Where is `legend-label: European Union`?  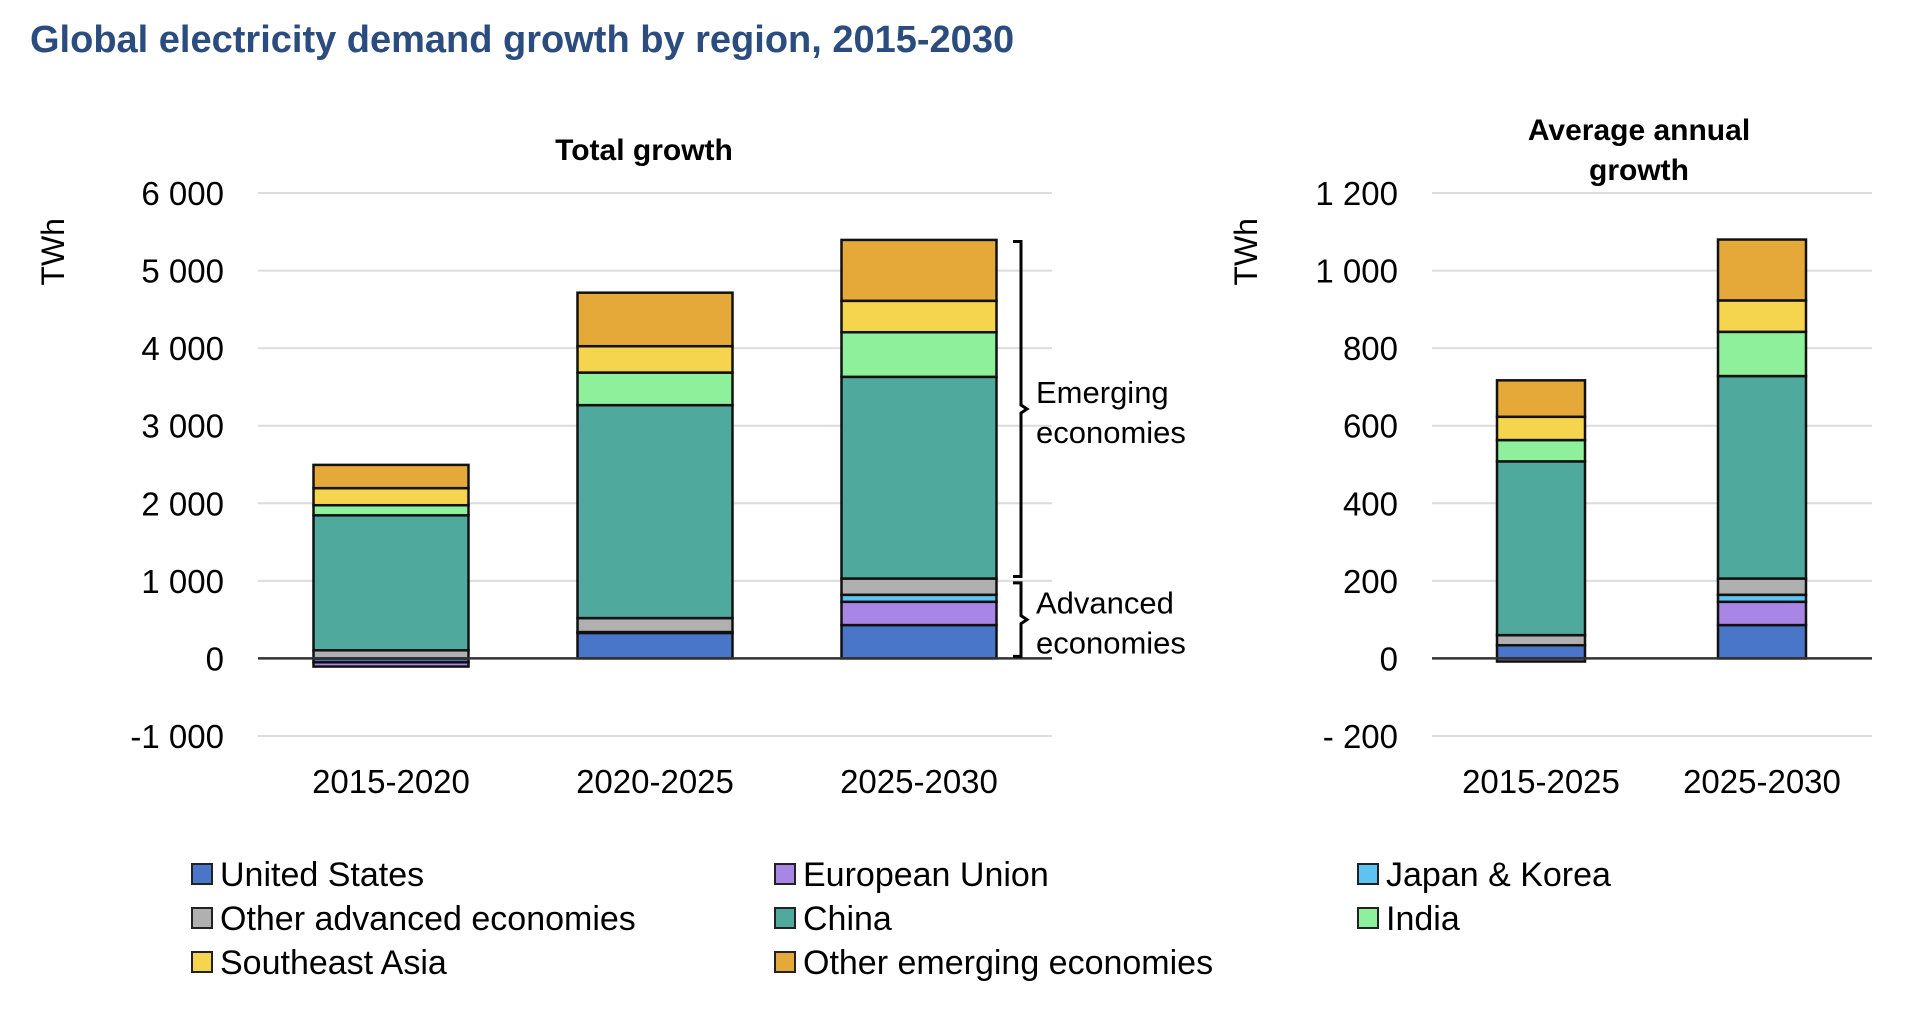
legend-label: European Union is located at coordinates (926, 875).